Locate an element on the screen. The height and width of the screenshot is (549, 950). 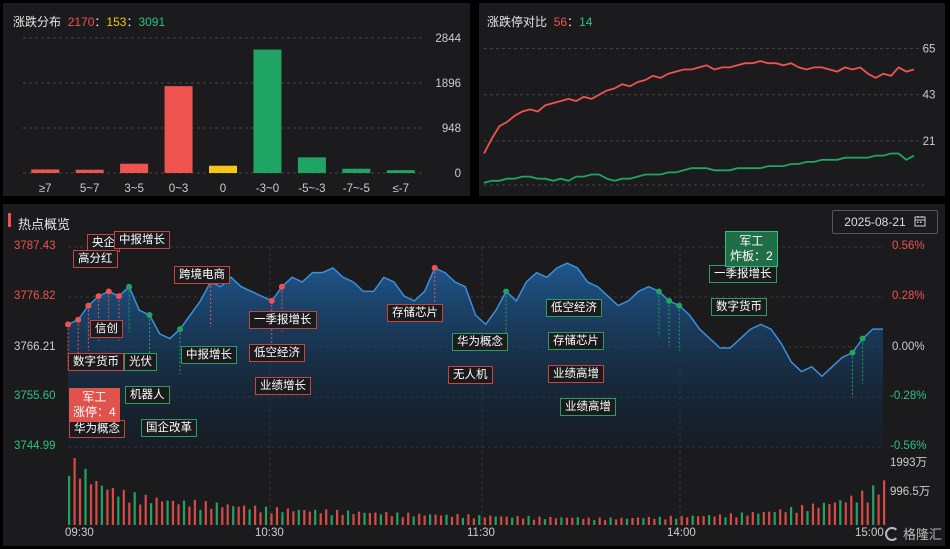
tag-huawei-2: 华为概念 is located at coordinates (480, 342).